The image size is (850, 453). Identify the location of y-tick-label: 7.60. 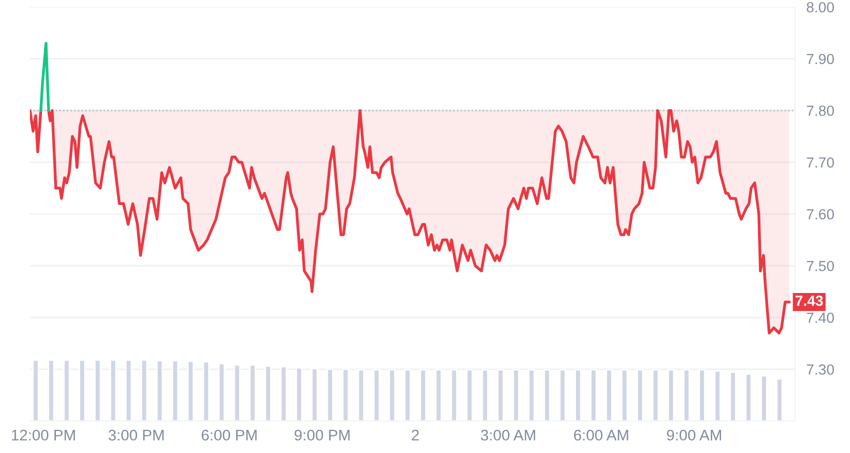
(820, 214).